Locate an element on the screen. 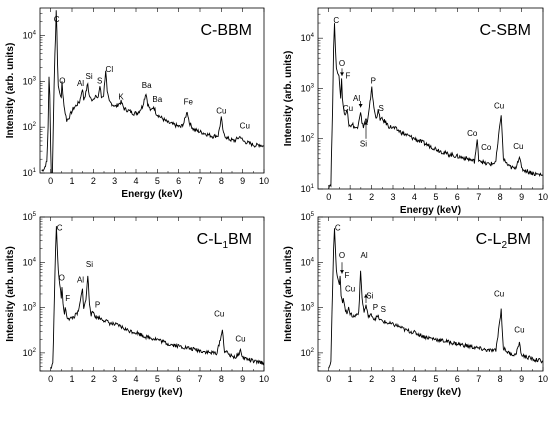 Image resolution: width=550 pixels, height=423 pixels. sample-label-tail: BM is located at coordinates (240, 239).